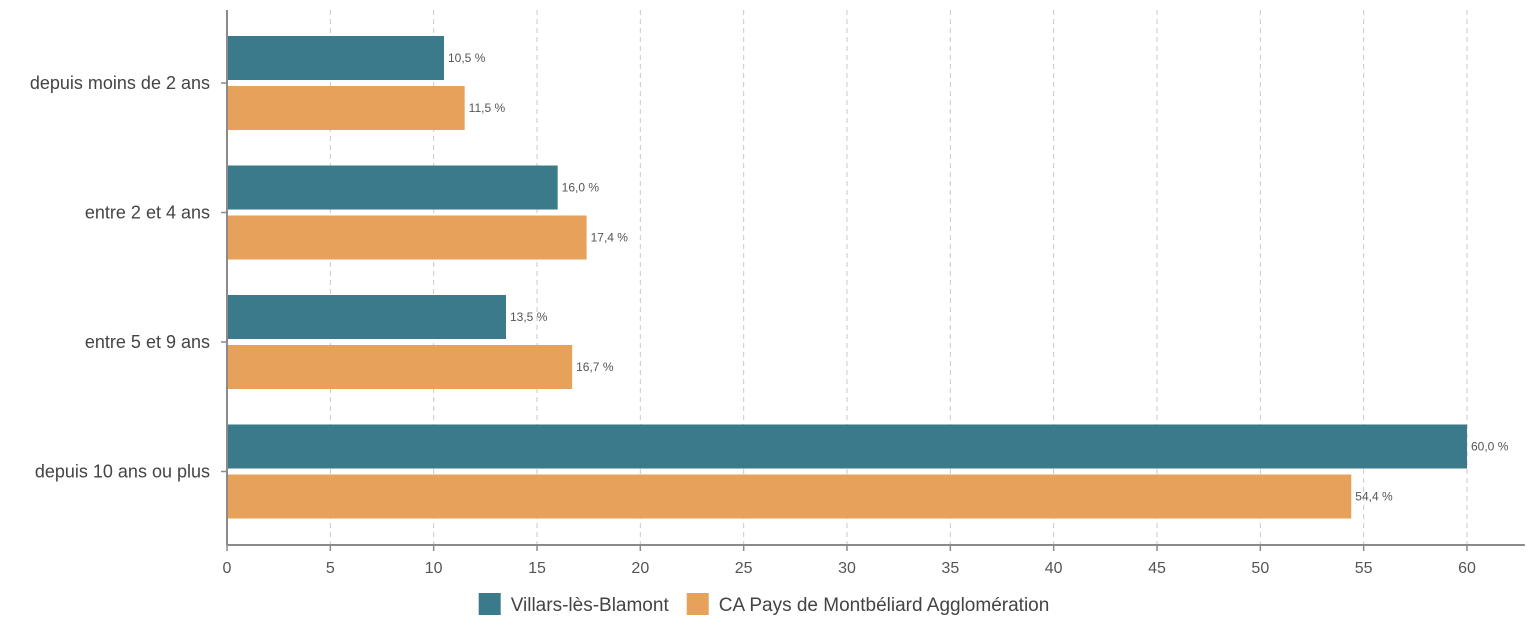 The height and width of the screenshot is (626, 1528). I want to click on category-label-3: entre 5 et 9 ans, so click(147, 342).